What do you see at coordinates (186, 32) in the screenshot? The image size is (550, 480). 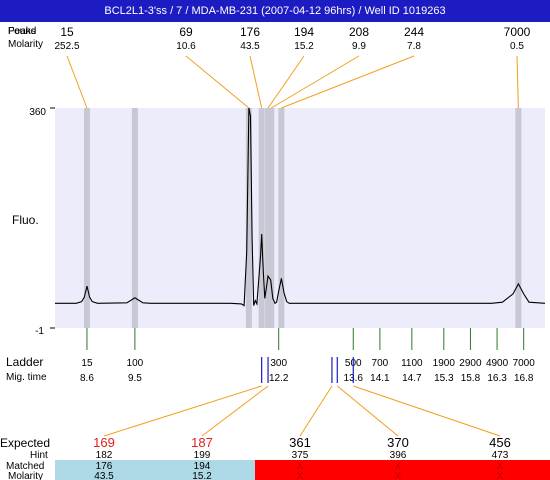 I see `peak-size-label: 69` at bounding box center [186, 32].